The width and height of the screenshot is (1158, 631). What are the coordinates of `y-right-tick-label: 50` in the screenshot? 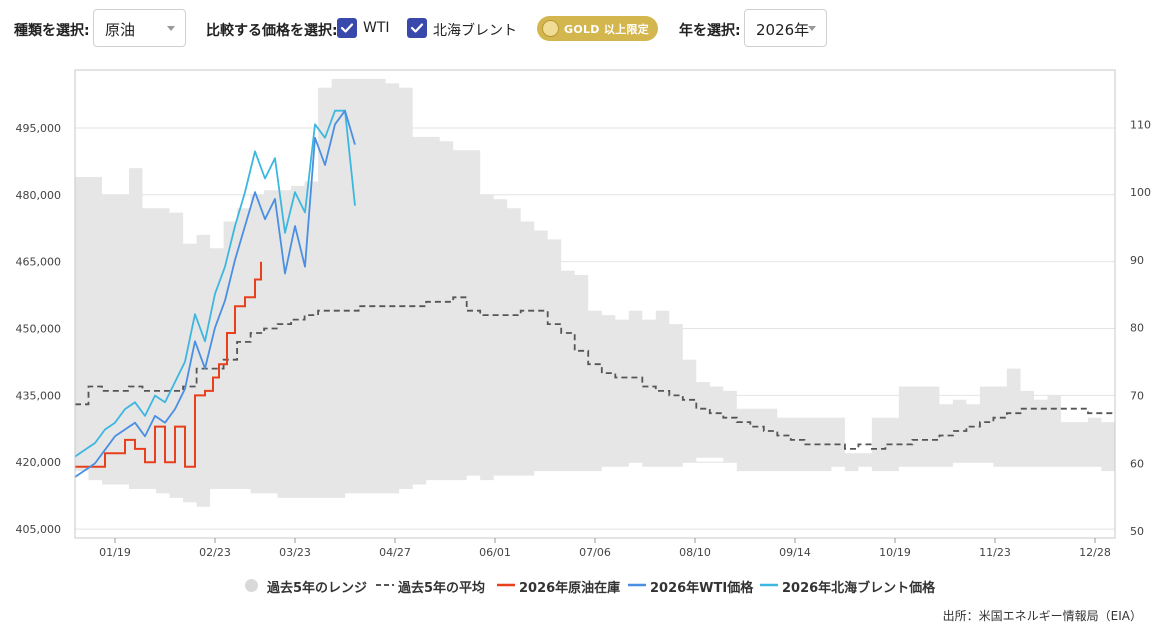 It's located at (1137, 531).